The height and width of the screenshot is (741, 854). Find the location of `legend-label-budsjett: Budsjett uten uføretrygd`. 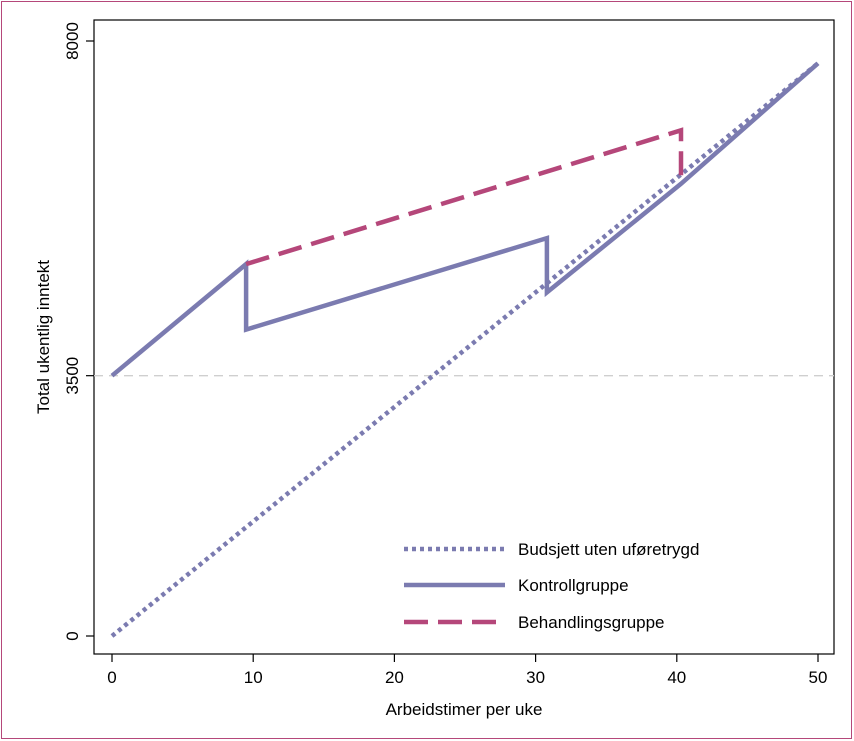

legend-label-budsjett: Budsjett uten uføretrygd is located at coordinates (608, 549).